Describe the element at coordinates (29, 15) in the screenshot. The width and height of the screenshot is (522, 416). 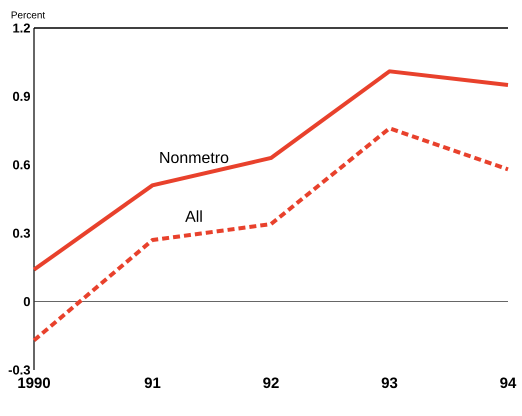
I see `y-axis-title: Percent` at that location.